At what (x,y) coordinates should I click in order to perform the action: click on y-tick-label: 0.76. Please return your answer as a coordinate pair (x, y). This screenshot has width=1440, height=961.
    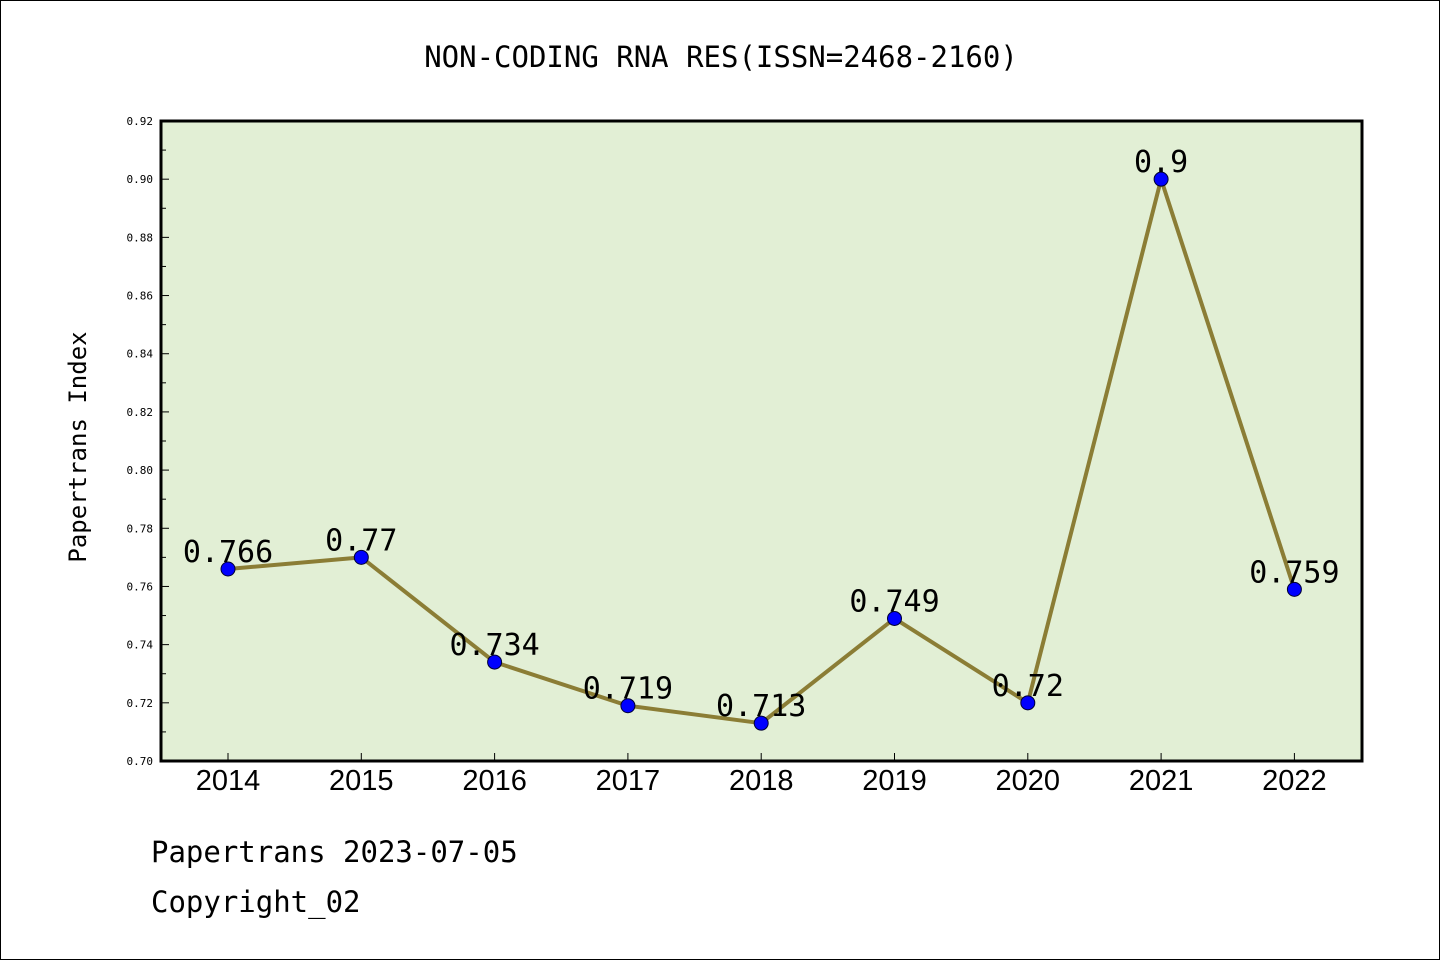
    Looking at the image, I should click on (140, 586).